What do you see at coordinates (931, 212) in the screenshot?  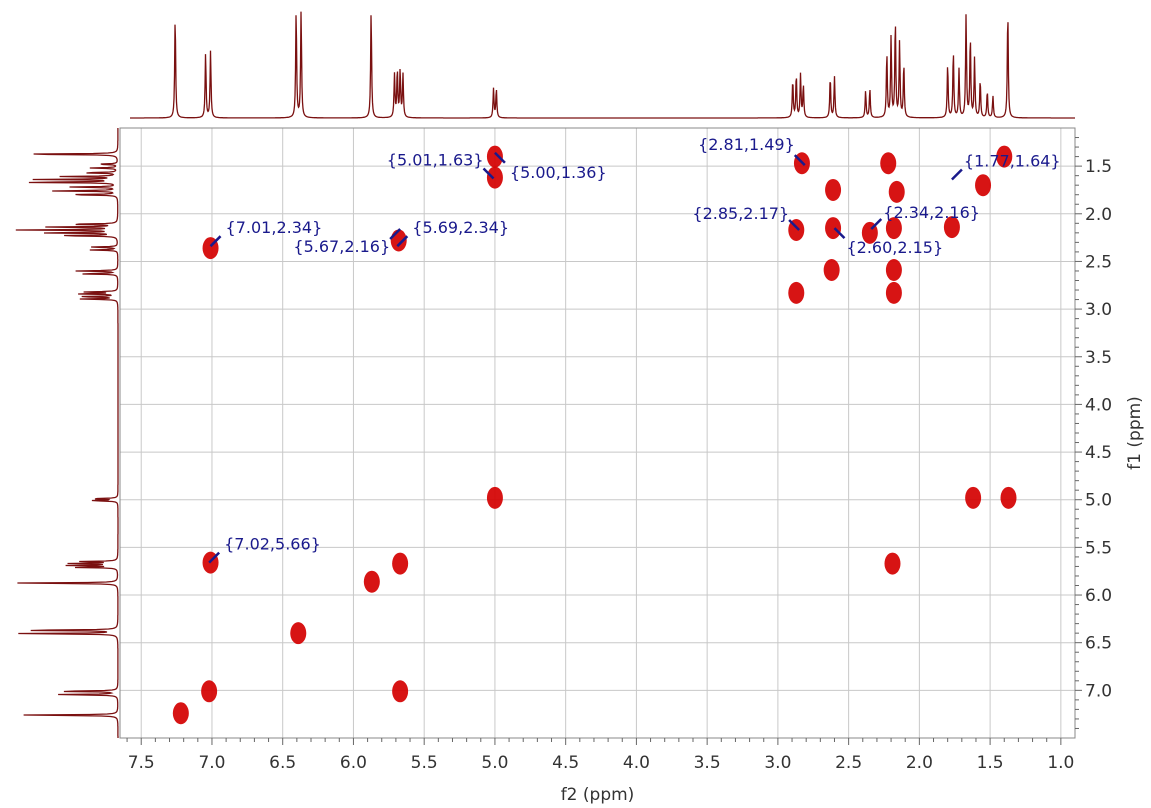 I see `annotation-label: {2.34,2.16}` at bounding box center [931, 212].